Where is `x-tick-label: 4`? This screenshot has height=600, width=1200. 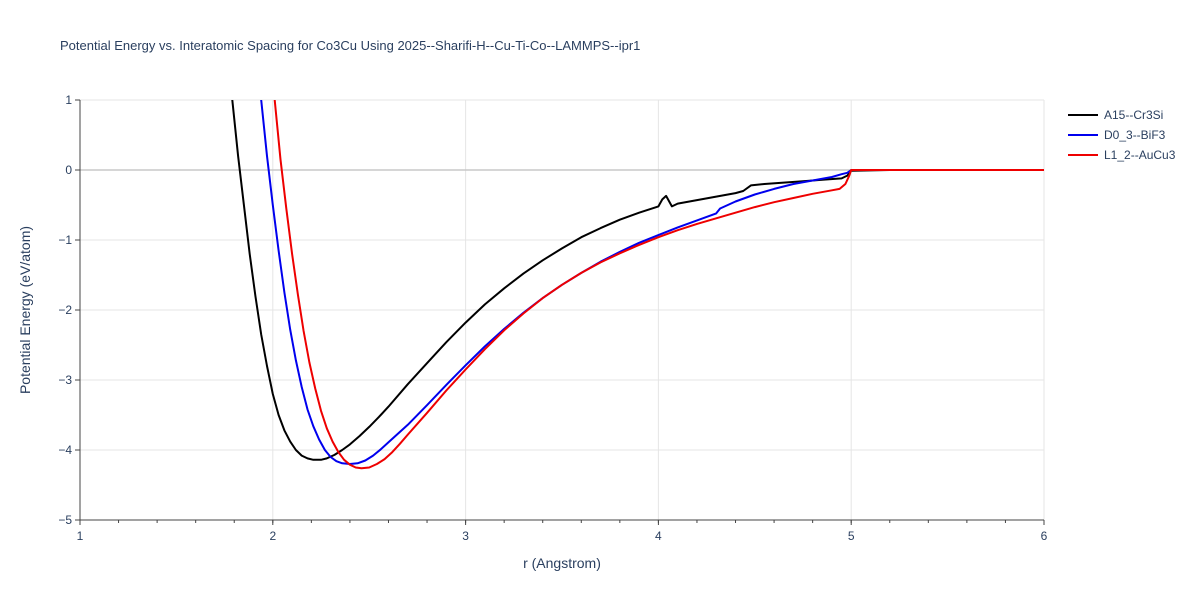
x-tick-label: 4 is located at coordinates (658, 536).